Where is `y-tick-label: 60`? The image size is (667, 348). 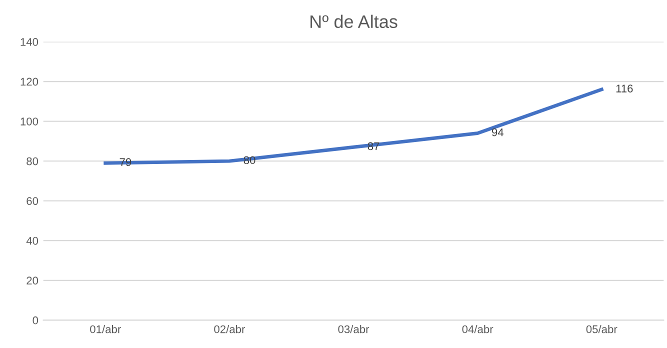 y-tick-label: 60 is located at coordinates (32, 201).